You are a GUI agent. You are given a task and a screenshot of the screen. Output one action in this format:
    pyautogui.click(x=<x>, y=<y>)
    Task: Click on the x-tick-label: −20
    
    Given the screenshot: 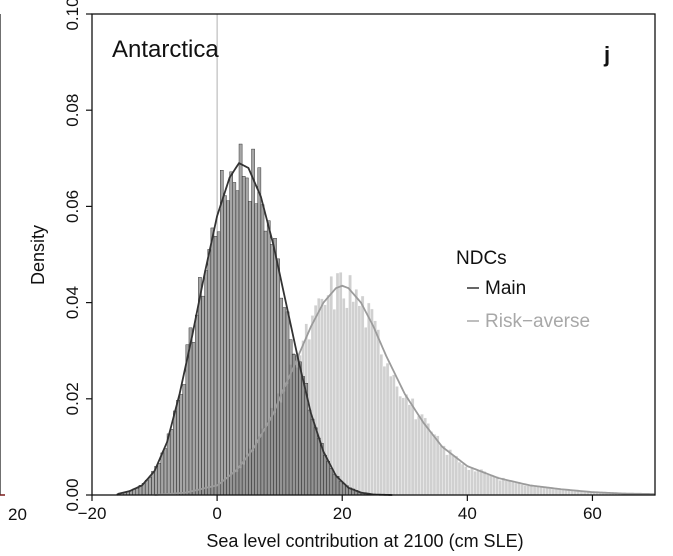 What is the action you would take?
    pyautogui.click(x=92, y=513)
    